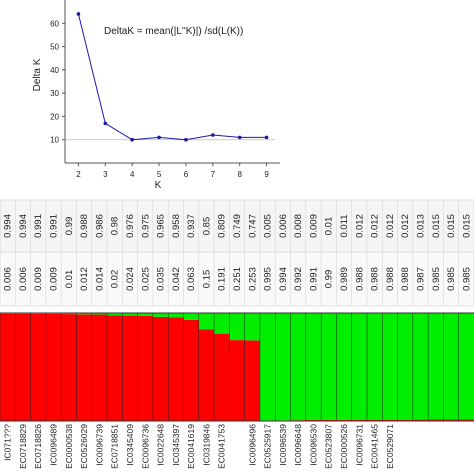 The height and width of the screenshot is (474, 474). I want to click on table-cell-value: 0.253, so click(252, 279).